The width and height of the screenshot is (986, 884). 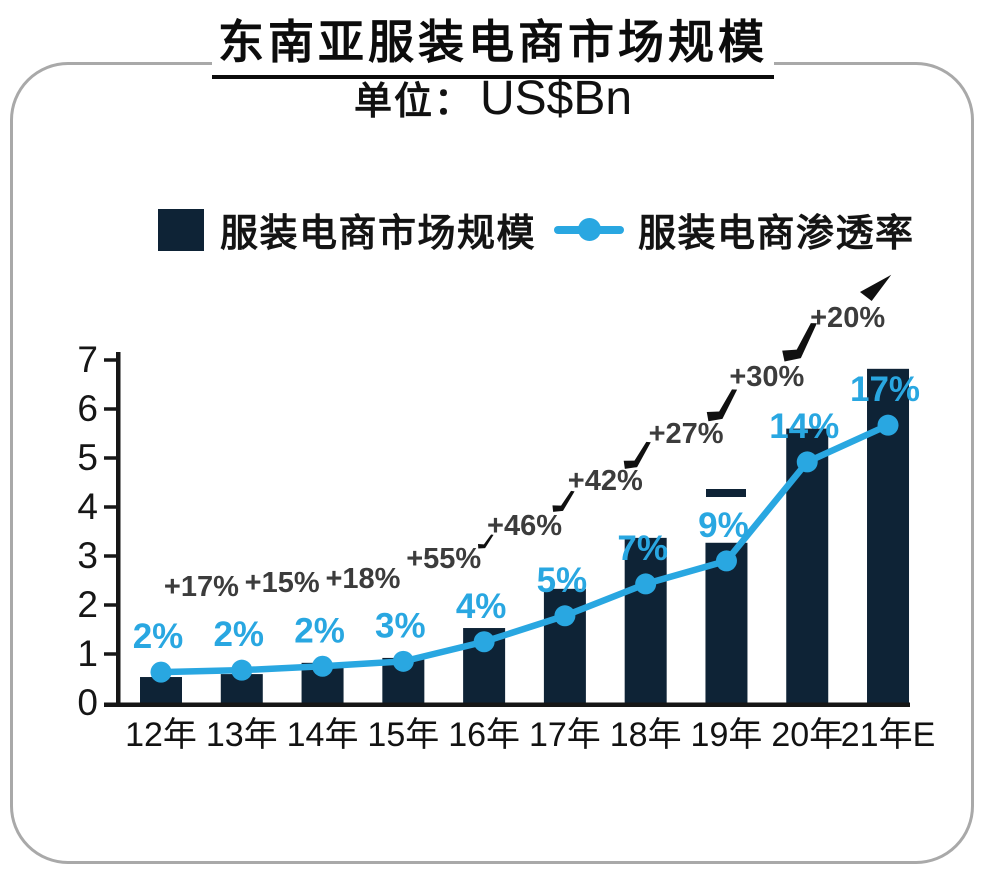 What do you see at coordinates (726, 561) in the screenshot?
I see `line-point-19年` at bounding box center [726, 561].